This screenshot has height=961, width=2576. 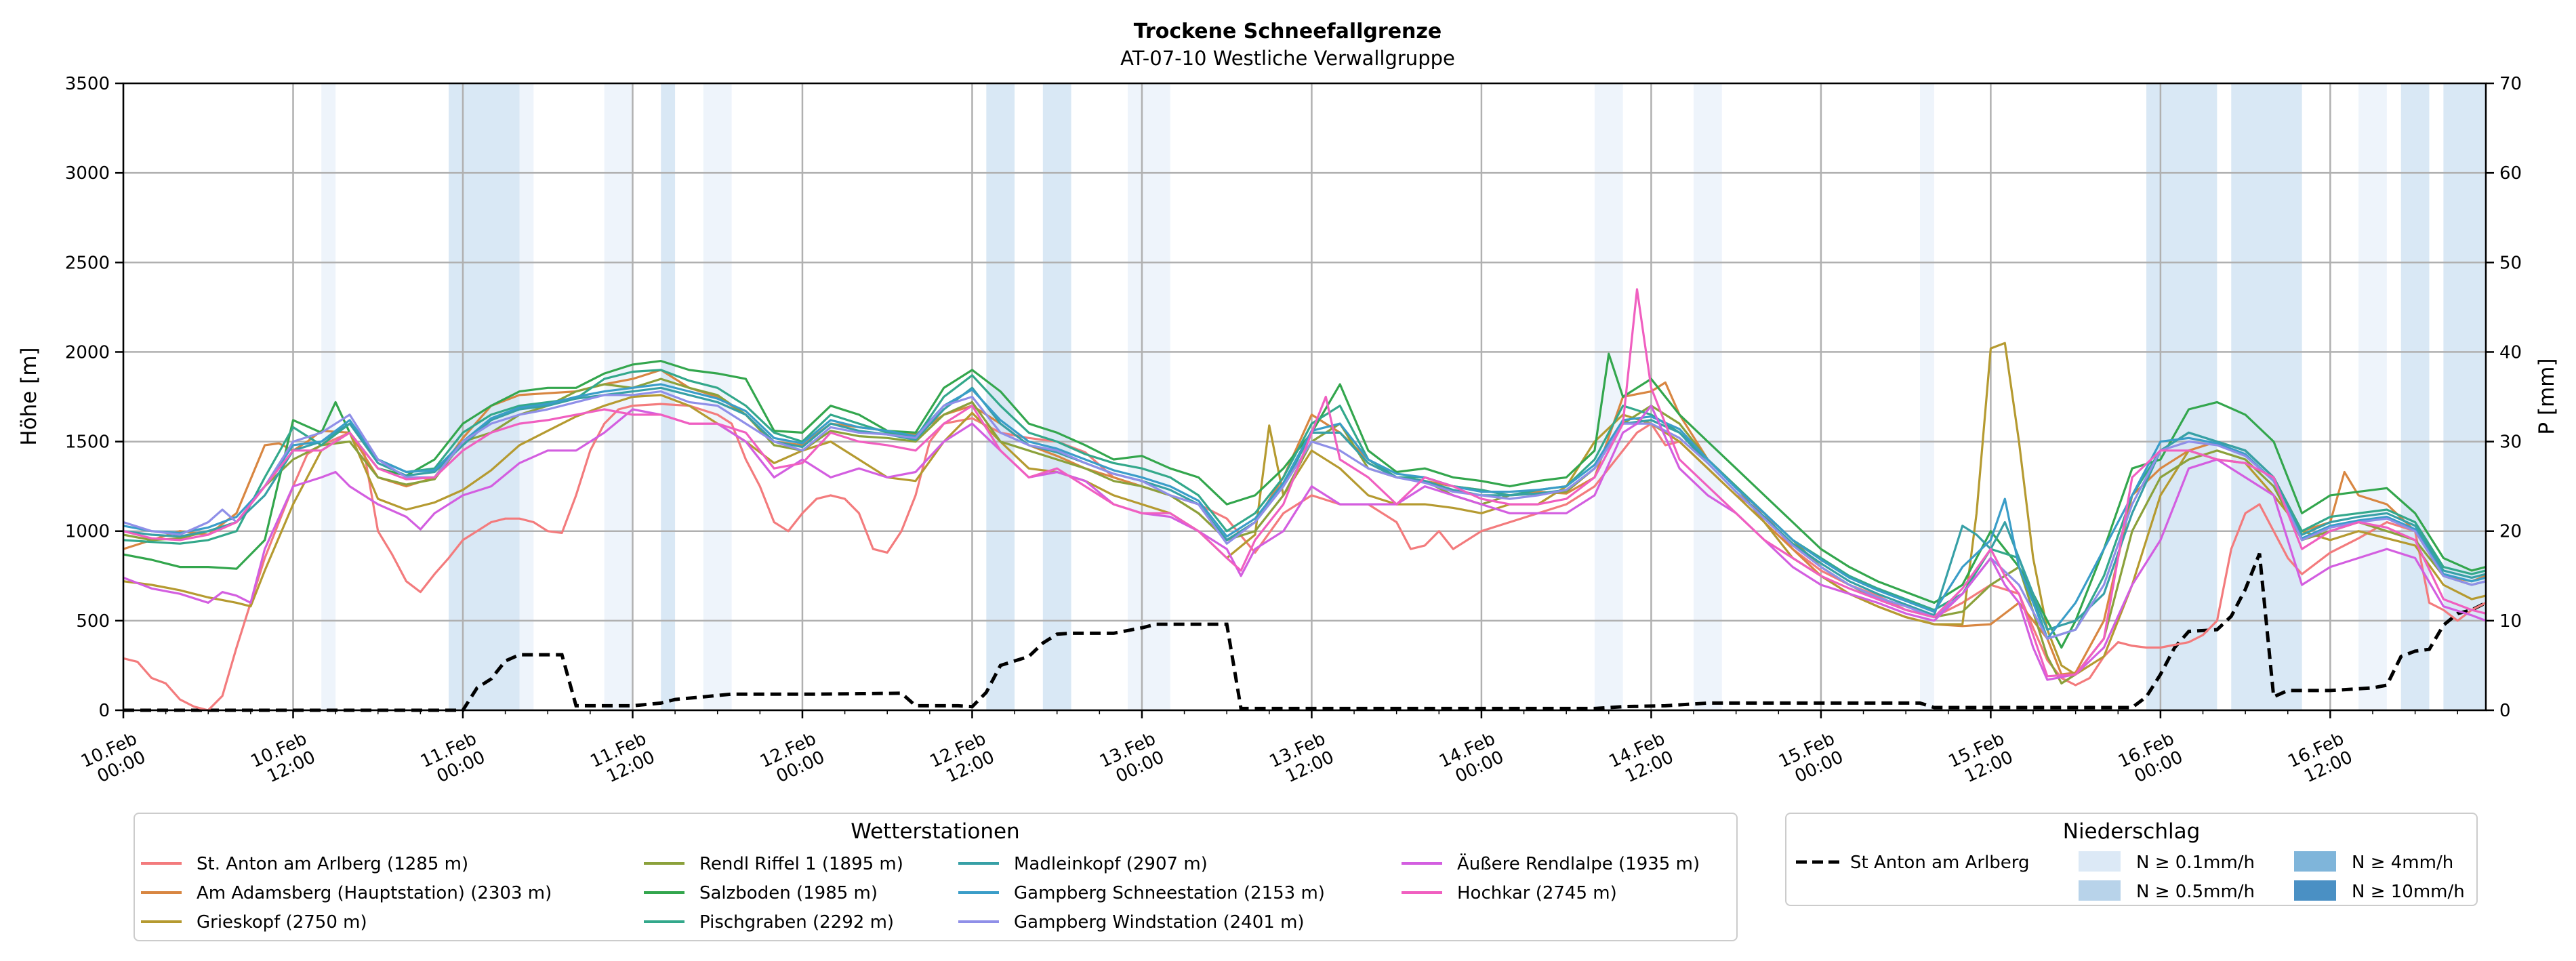 What do you see at coordinates (2547, 396) in the screenshot?
I see `y2-axis-label: P [mm]` at bounding box center [2547, 396].